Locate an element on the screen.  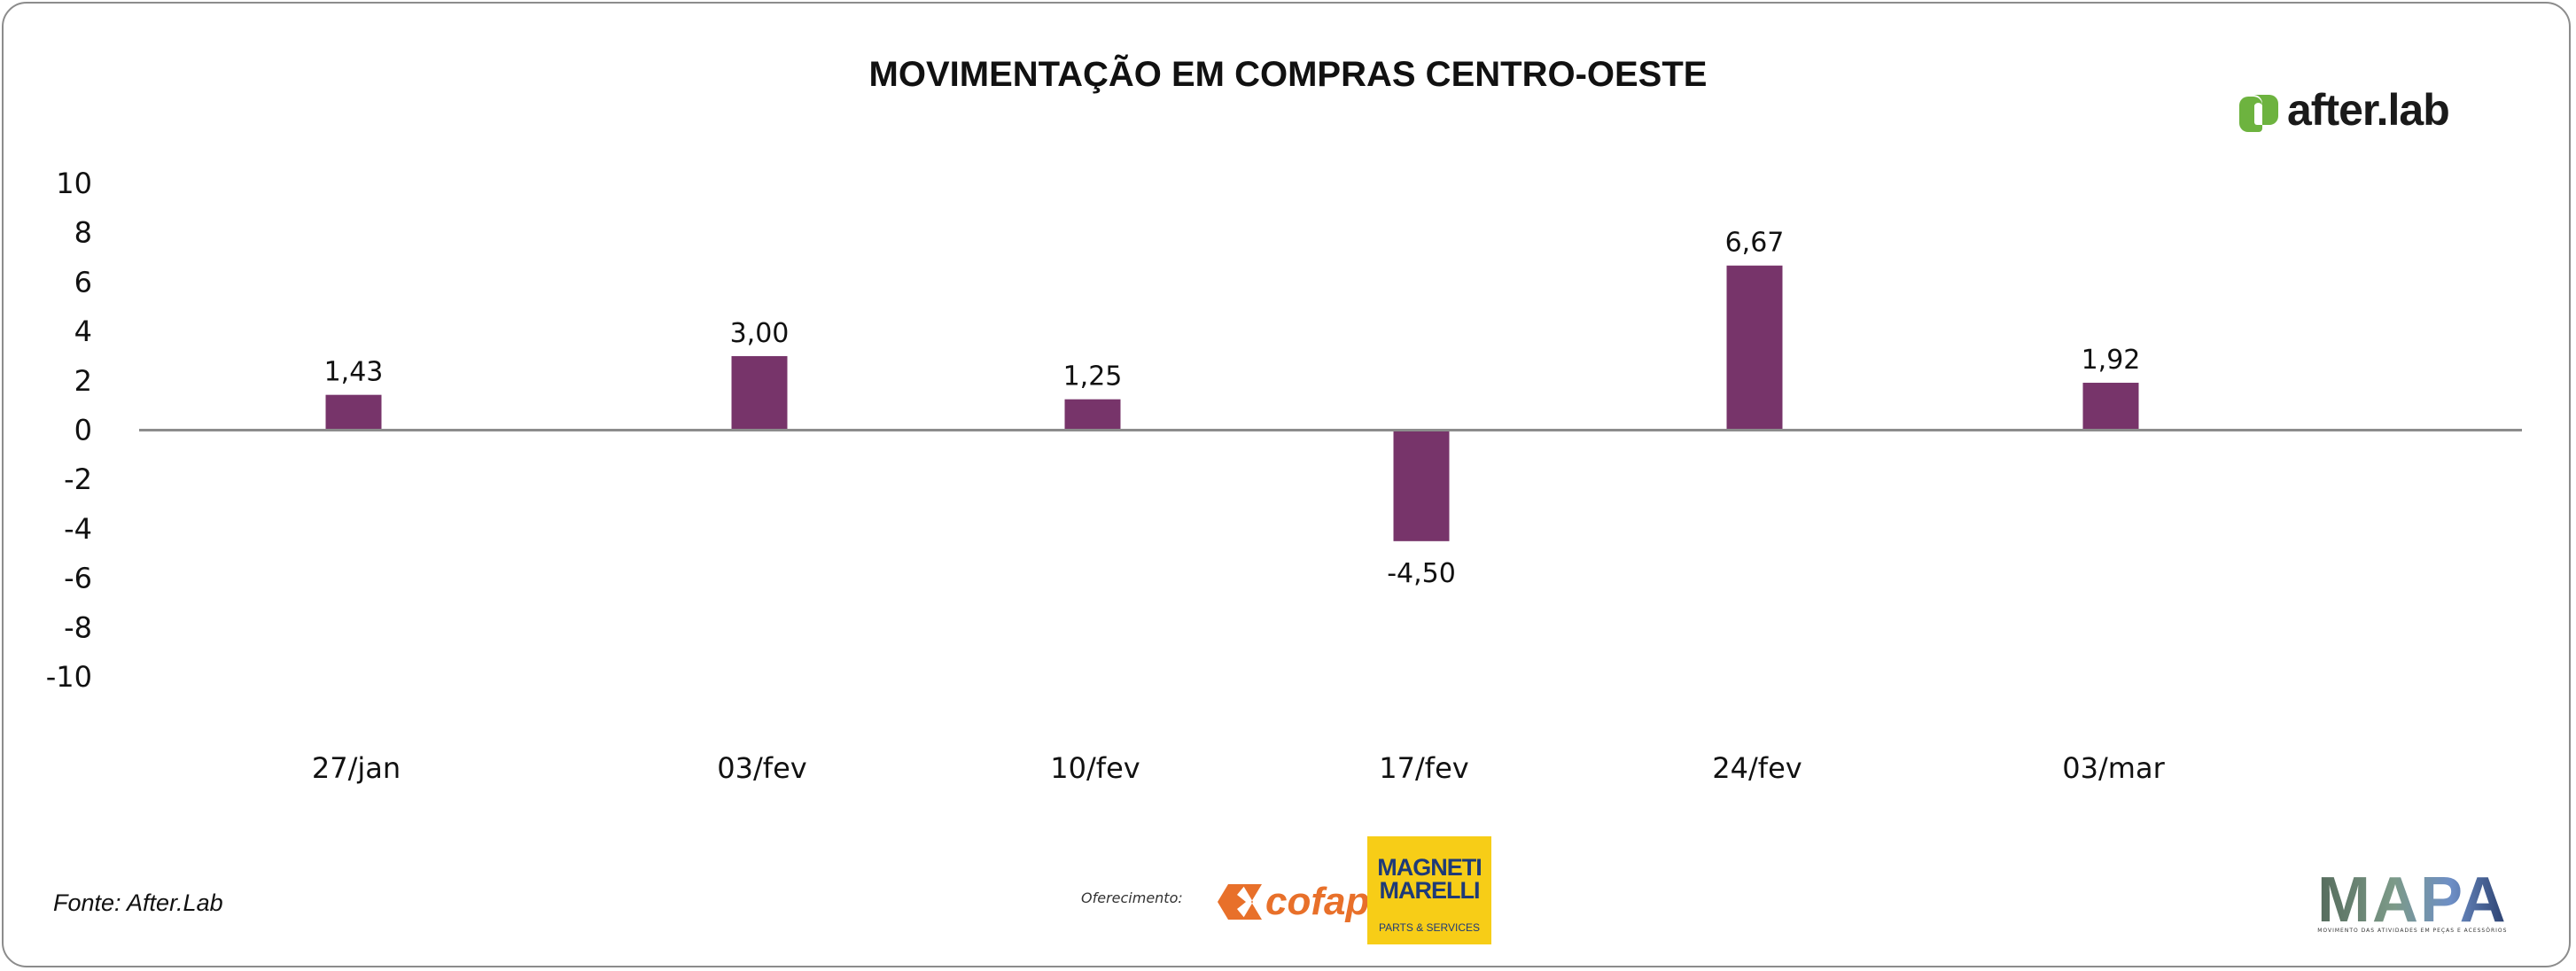
afterlab-logo-icon is located at coordinates (2258, 113).